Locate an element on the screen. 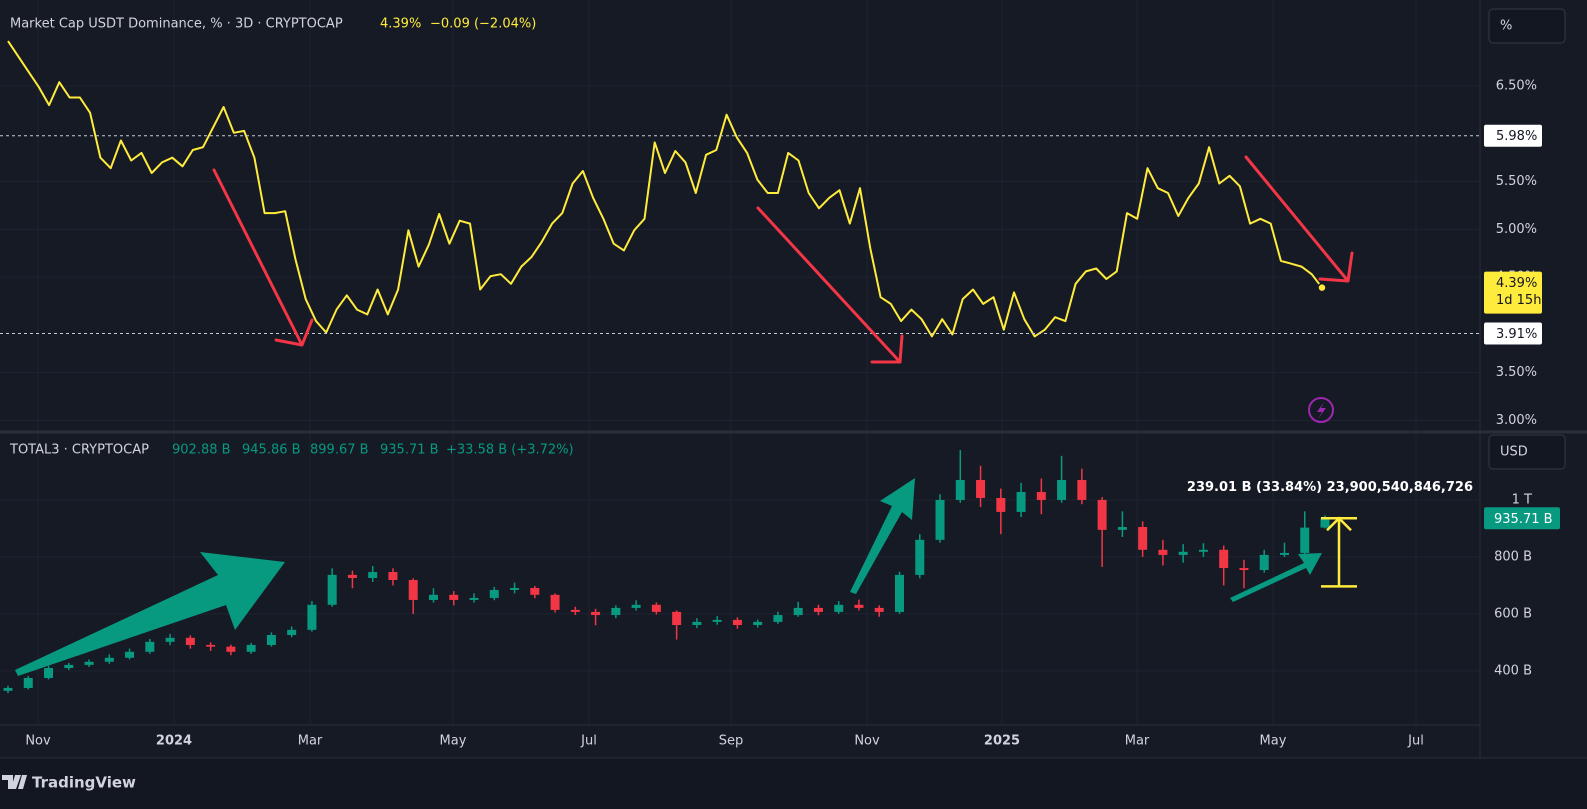 Image resolution: width=1587 pixels, height=809 pixels. x-tick-label: Mar is located at coordinates (310, 741).